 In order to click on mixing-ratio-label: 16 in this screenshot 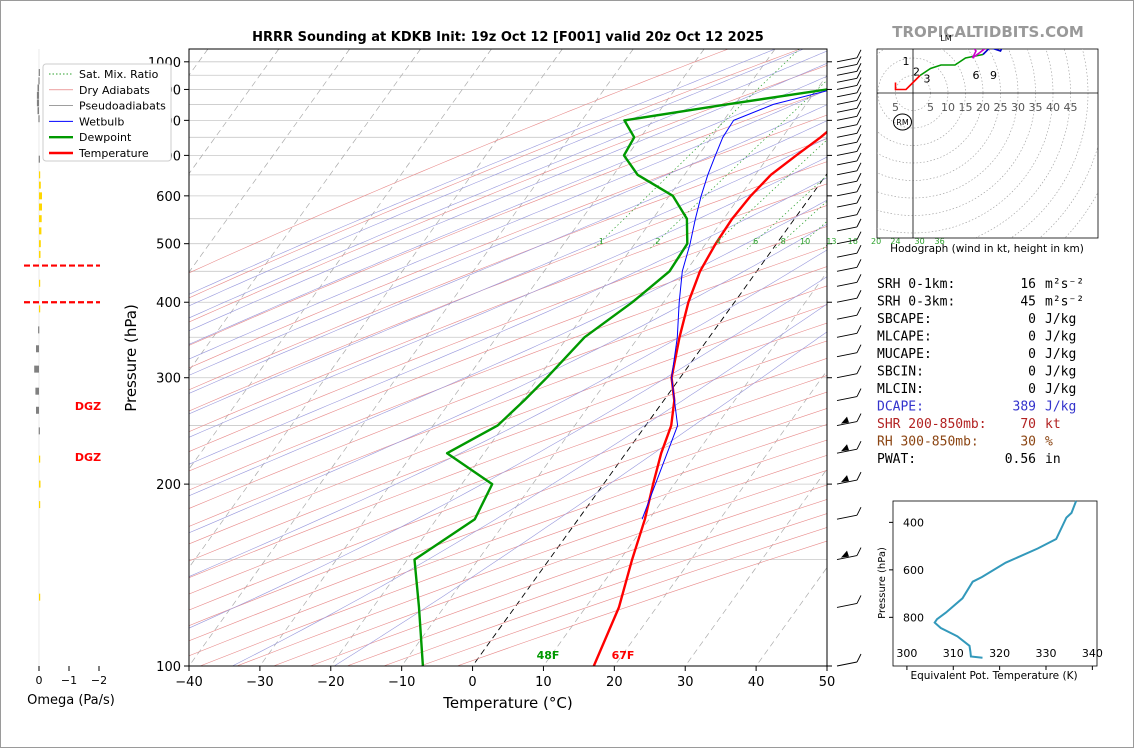, I will do `click(853, 241)`.